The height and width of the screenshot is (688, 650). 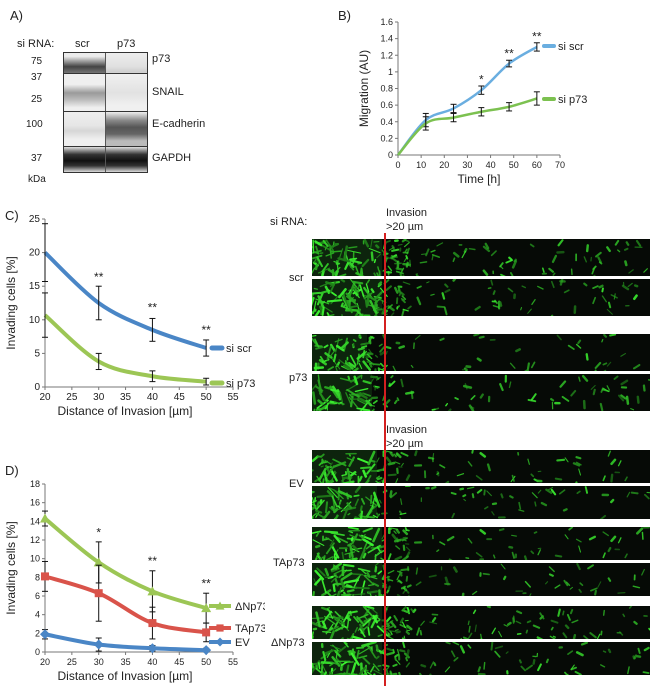 I want to click on y-tick-label: 14, so click(x=35, y=521).